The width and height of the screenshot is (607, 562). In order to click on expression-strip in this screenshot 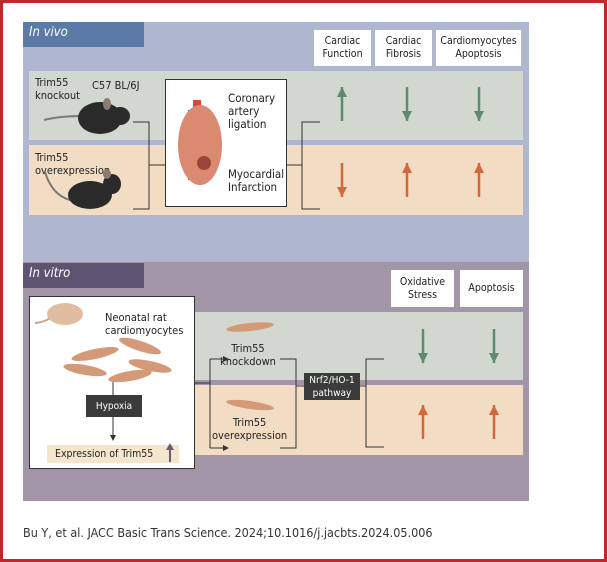, I will do `click(113, 454)`.